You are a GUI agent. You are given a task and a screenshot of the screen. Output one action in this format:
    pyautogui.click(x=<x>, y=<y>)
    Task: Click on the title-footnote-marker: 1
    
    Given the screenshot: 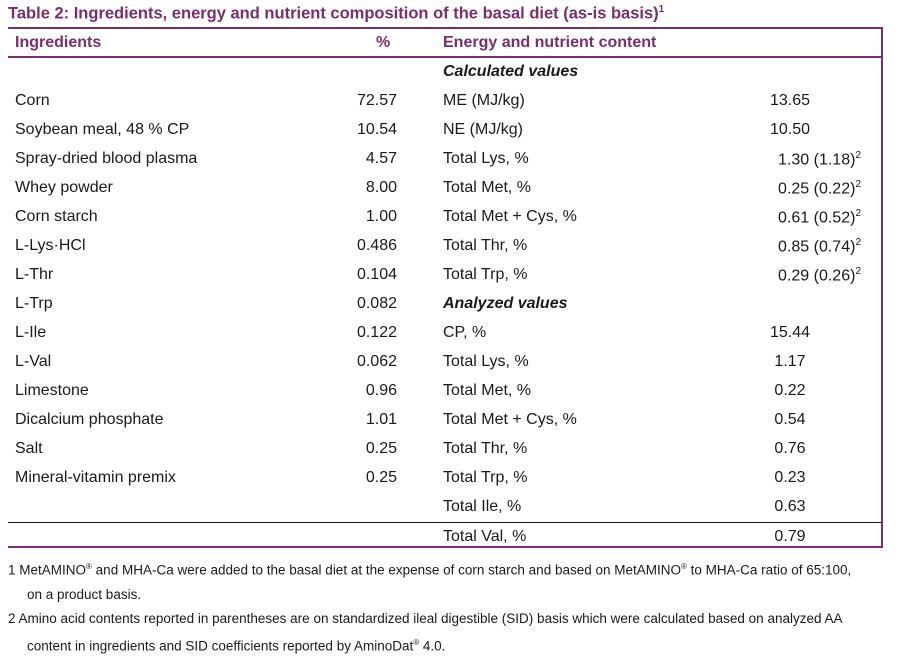 What is the action you would take?
    pyautogui.click(x=662, y=9)
    